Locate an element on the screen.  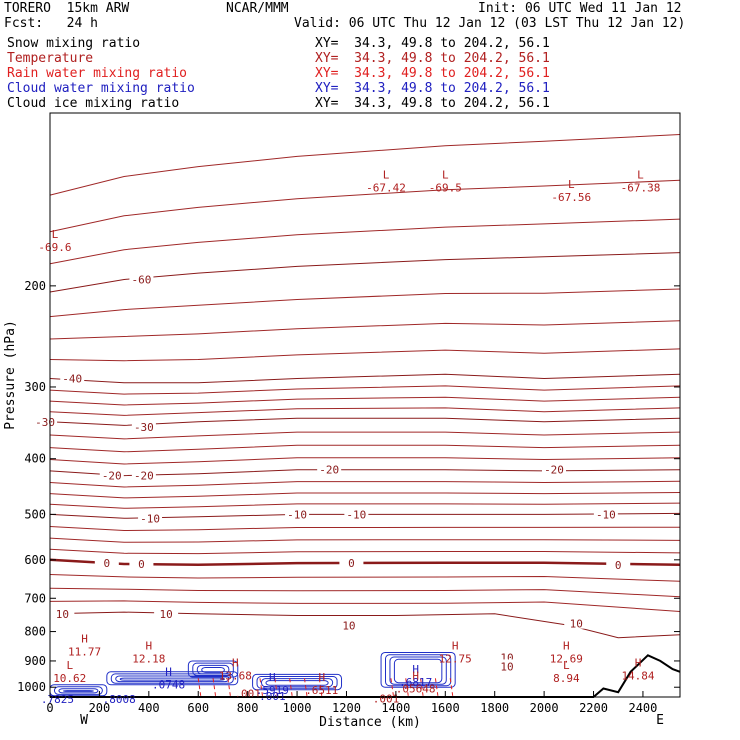
x-tick-label: 1800 is located at coordinates (494, 708).